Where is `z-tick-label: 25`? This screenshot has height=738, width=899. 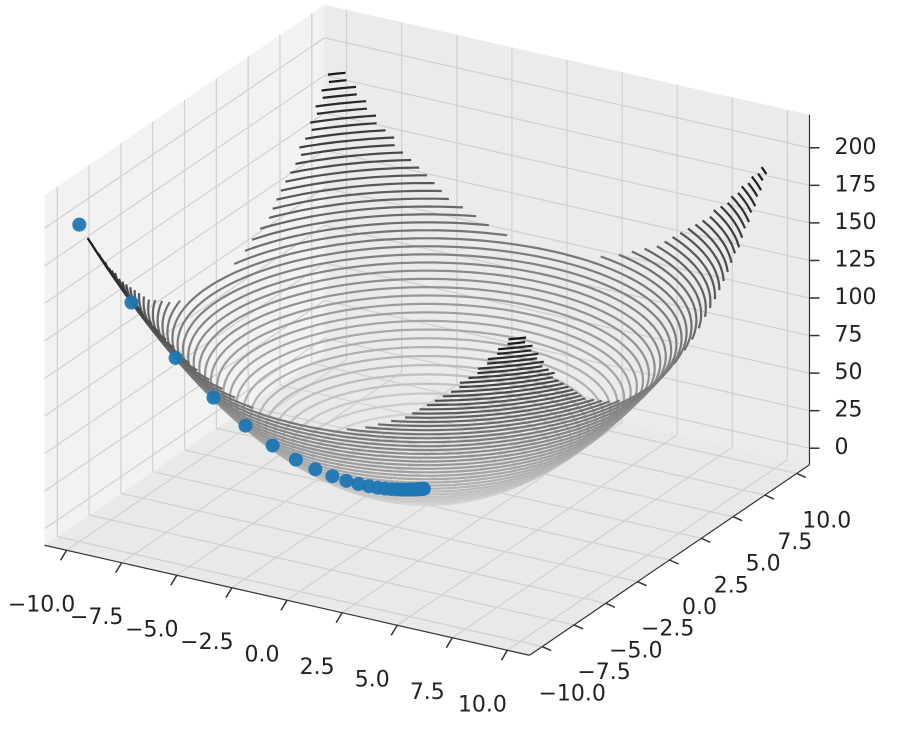
z-tick-label: 25 is located at coordinates (848, 410).